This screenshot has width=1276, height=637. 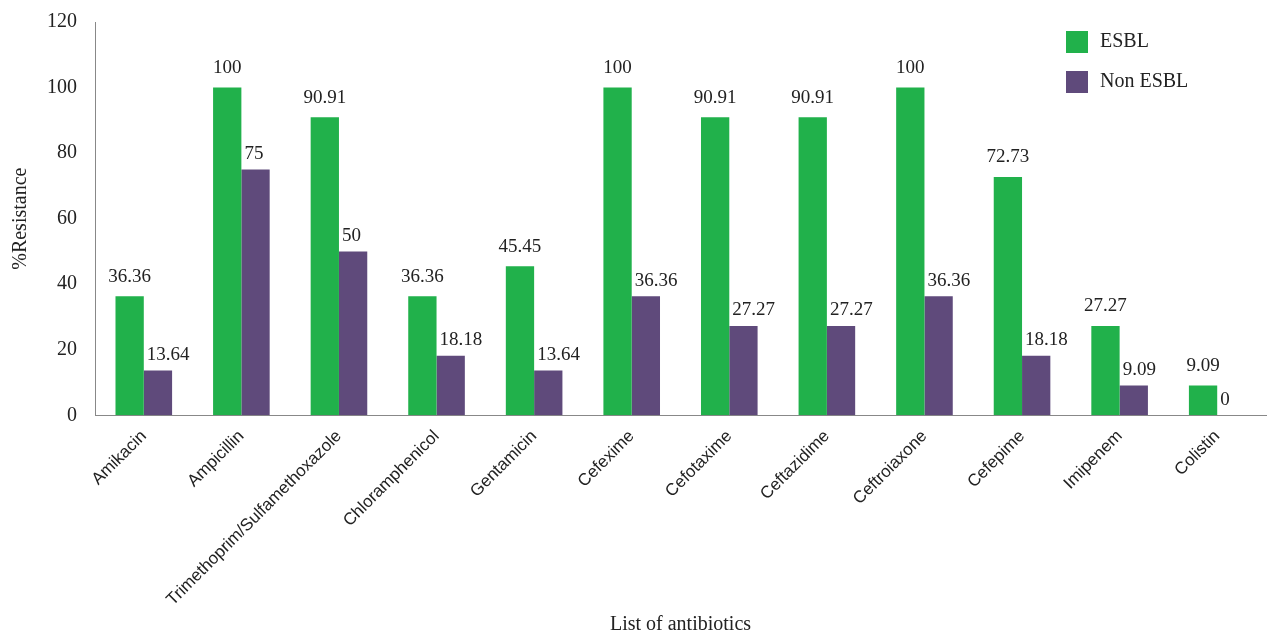 I want to click on data-label: 0, so click(x=1225, y=398).